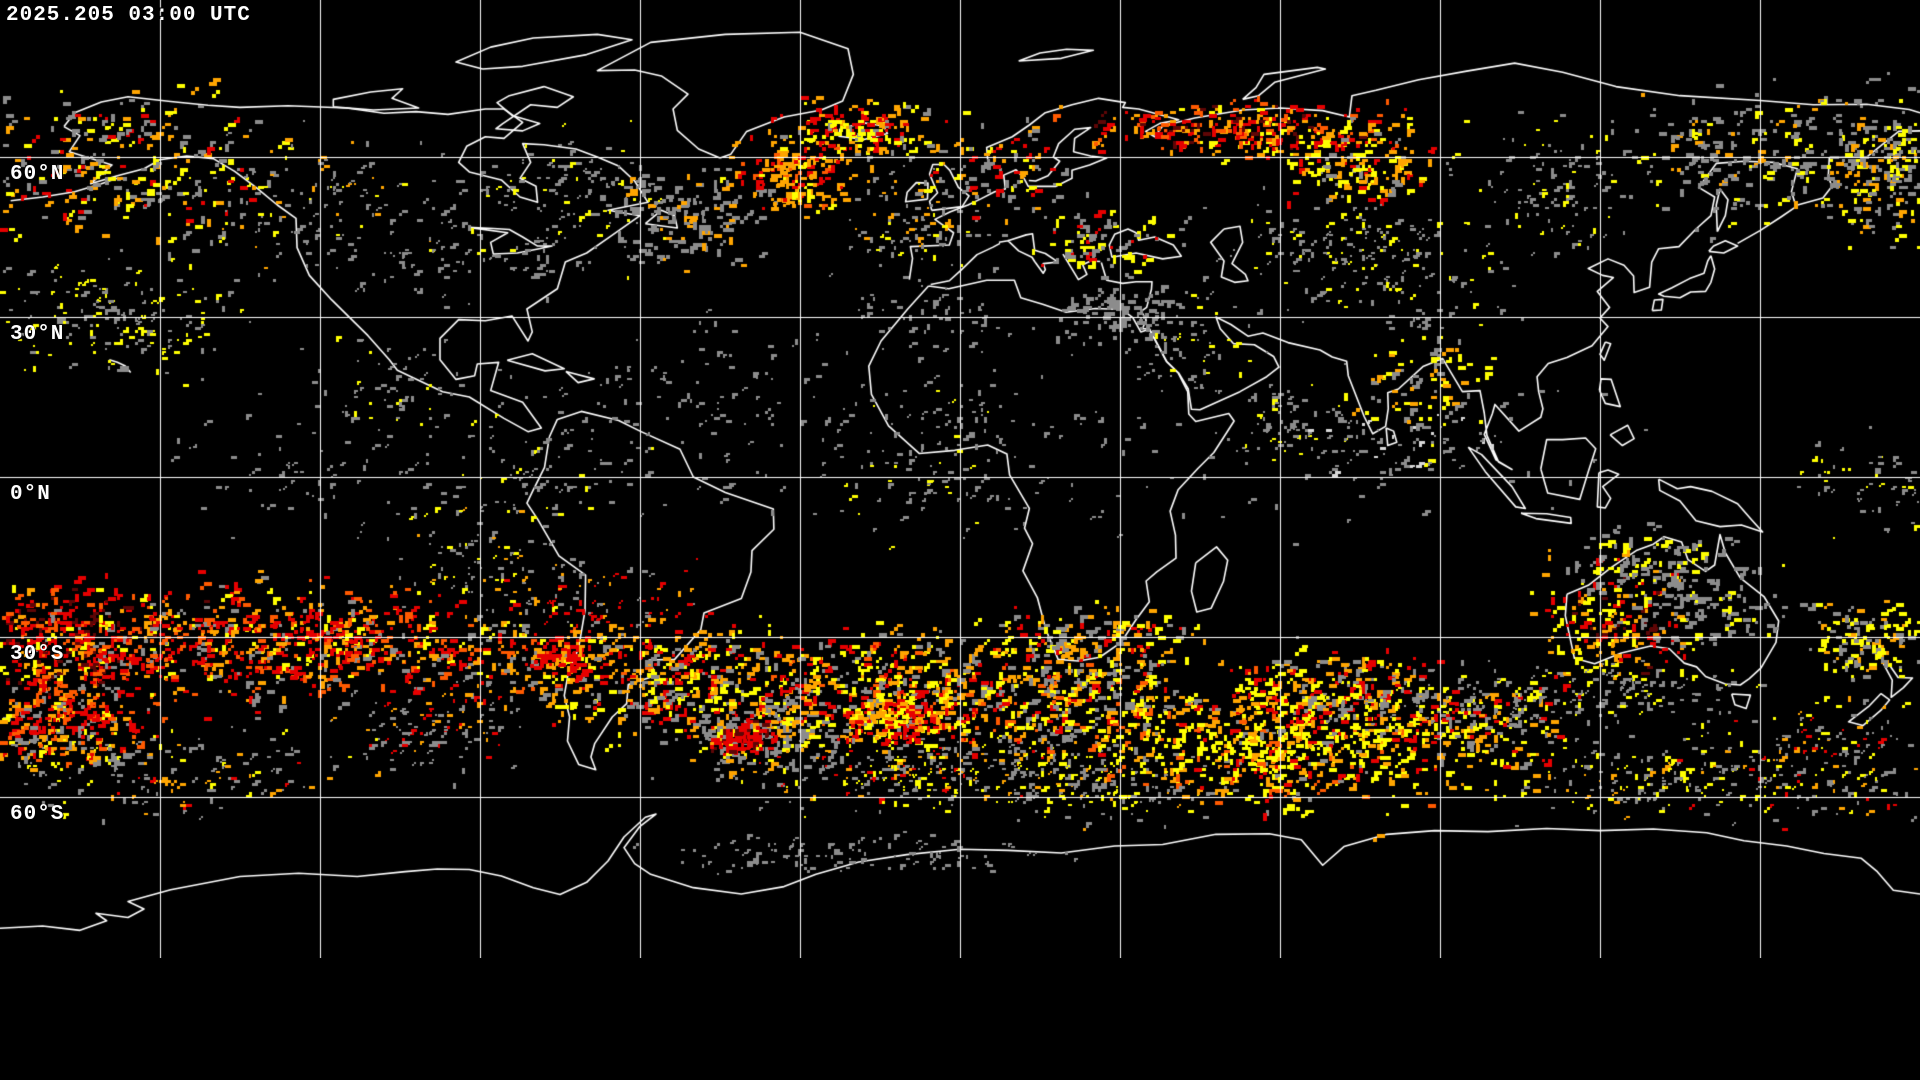  I want to click on lat-label-0N: 0°N, so click(30, 494).